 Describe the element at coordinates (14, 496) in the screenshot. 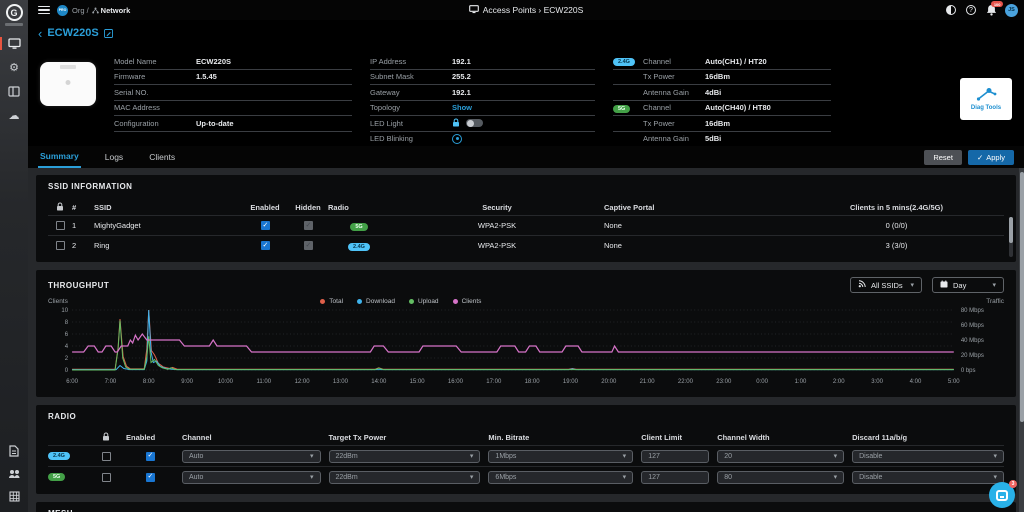

I see `sidebar-item-apps` at that location.